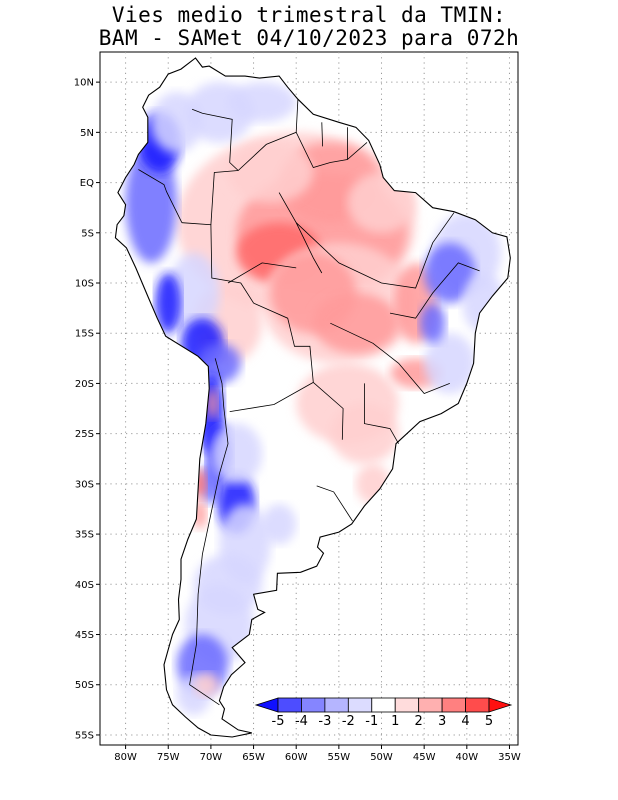 This screenshot has width=618, height=800. I want to click on lat-label: 50S, so click(84, 685).